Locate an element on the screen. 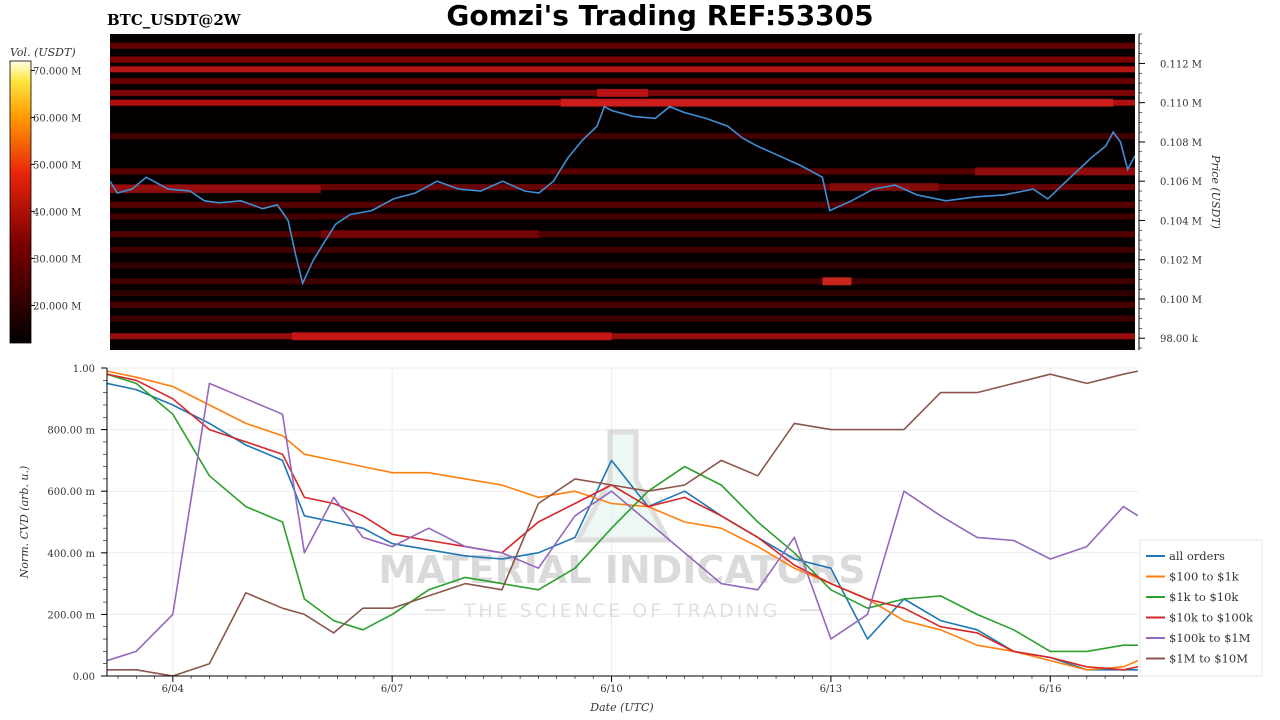 Image resolution: width=1280 pixels, height=720 pixels. colorbar-label: Vol. (USDT) is located at coordinates (43, 52).